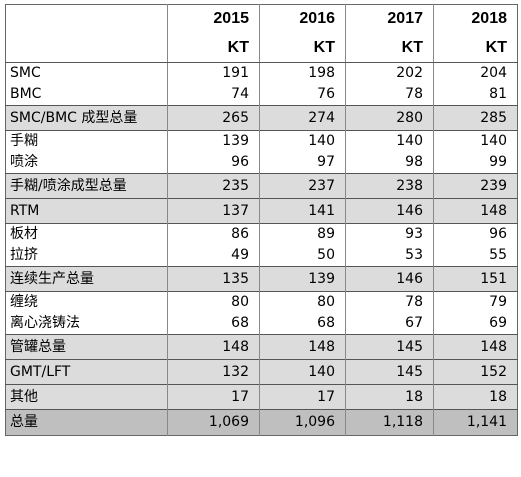 The width and height of the screenshot is (521, 477). Describe the element at coordinates (302, 279) in the screenshot. I see `value-cell-2016: 139` at that location.